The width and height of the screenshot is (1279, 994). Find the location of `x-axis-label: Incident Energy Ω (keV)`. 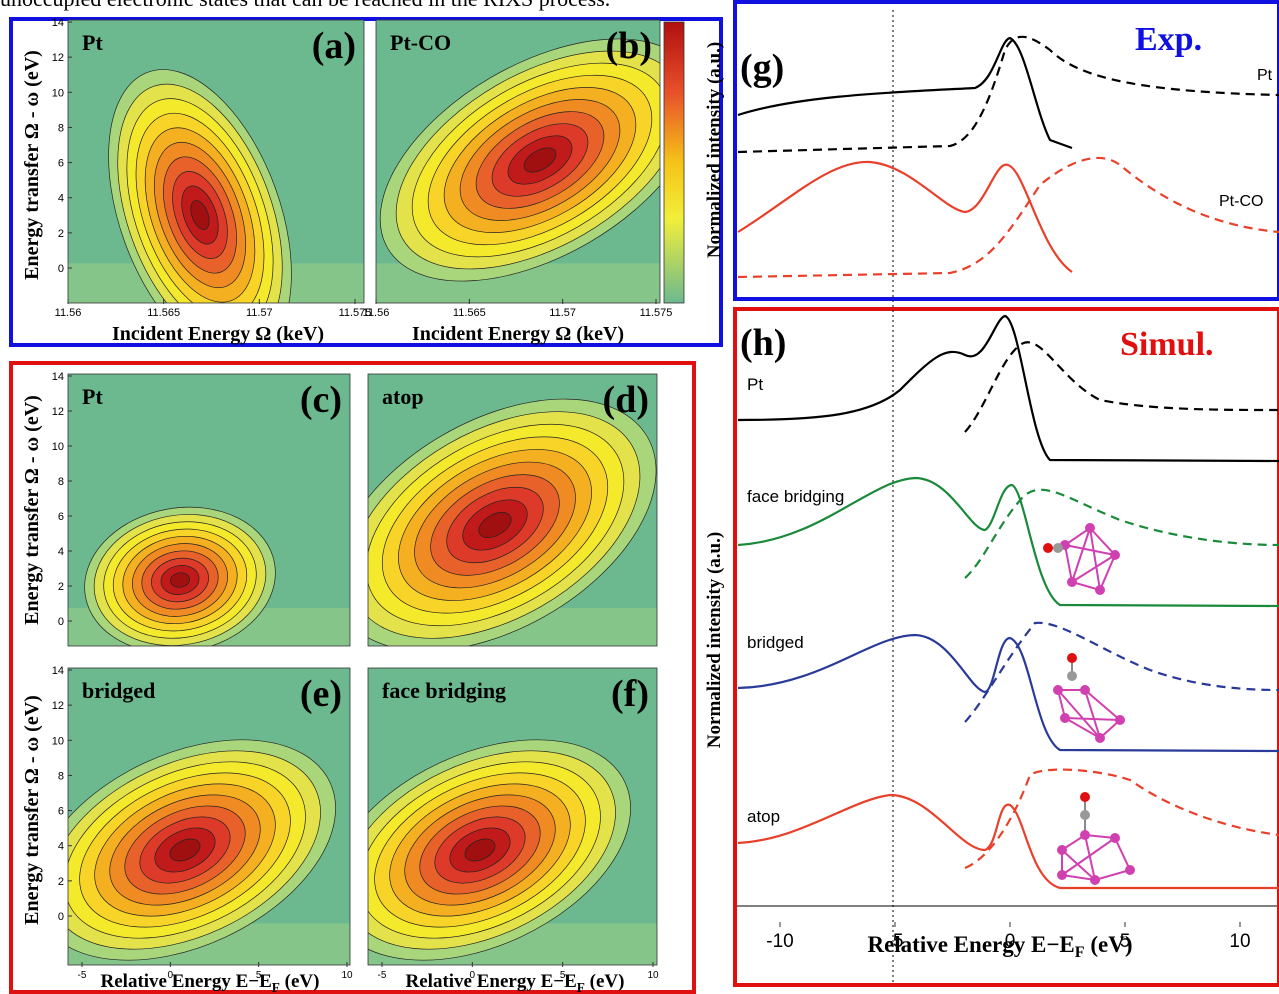

x-axis-label: Incident Energy Ω (keV) is located at coordinates (218, 334).